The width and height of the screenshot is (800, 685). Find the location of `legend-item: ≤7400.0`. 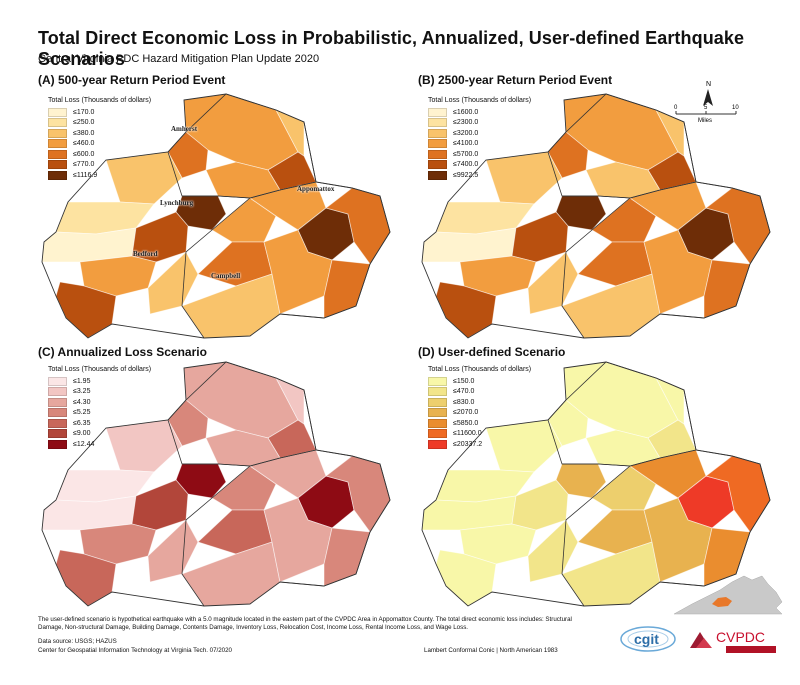

legend-item: ≤7400.0 is located at coordinates (479, 165).